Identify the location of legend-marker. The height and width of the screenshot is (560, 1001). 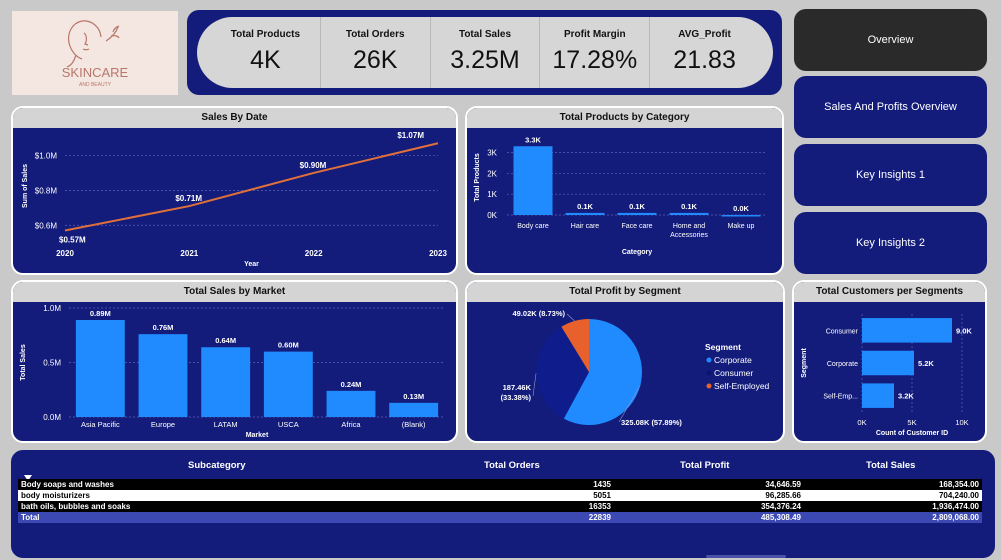
(709, 373).